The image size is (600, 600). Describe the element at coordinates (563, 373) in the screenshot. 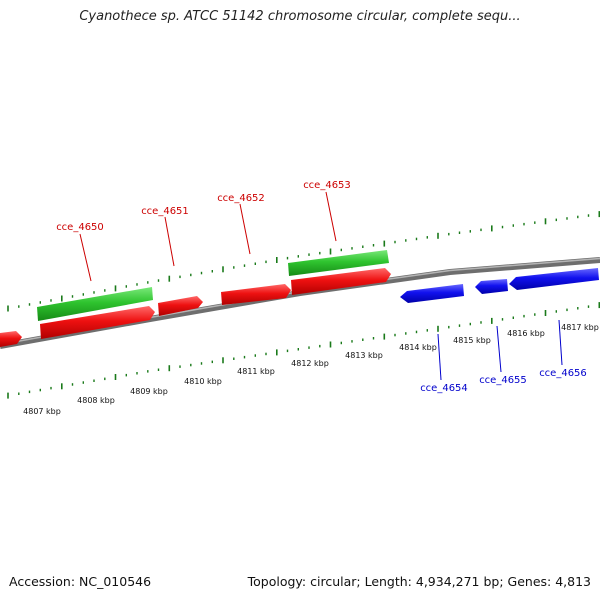

I see `gene-label-cce_4656: cce_4656` at that location.